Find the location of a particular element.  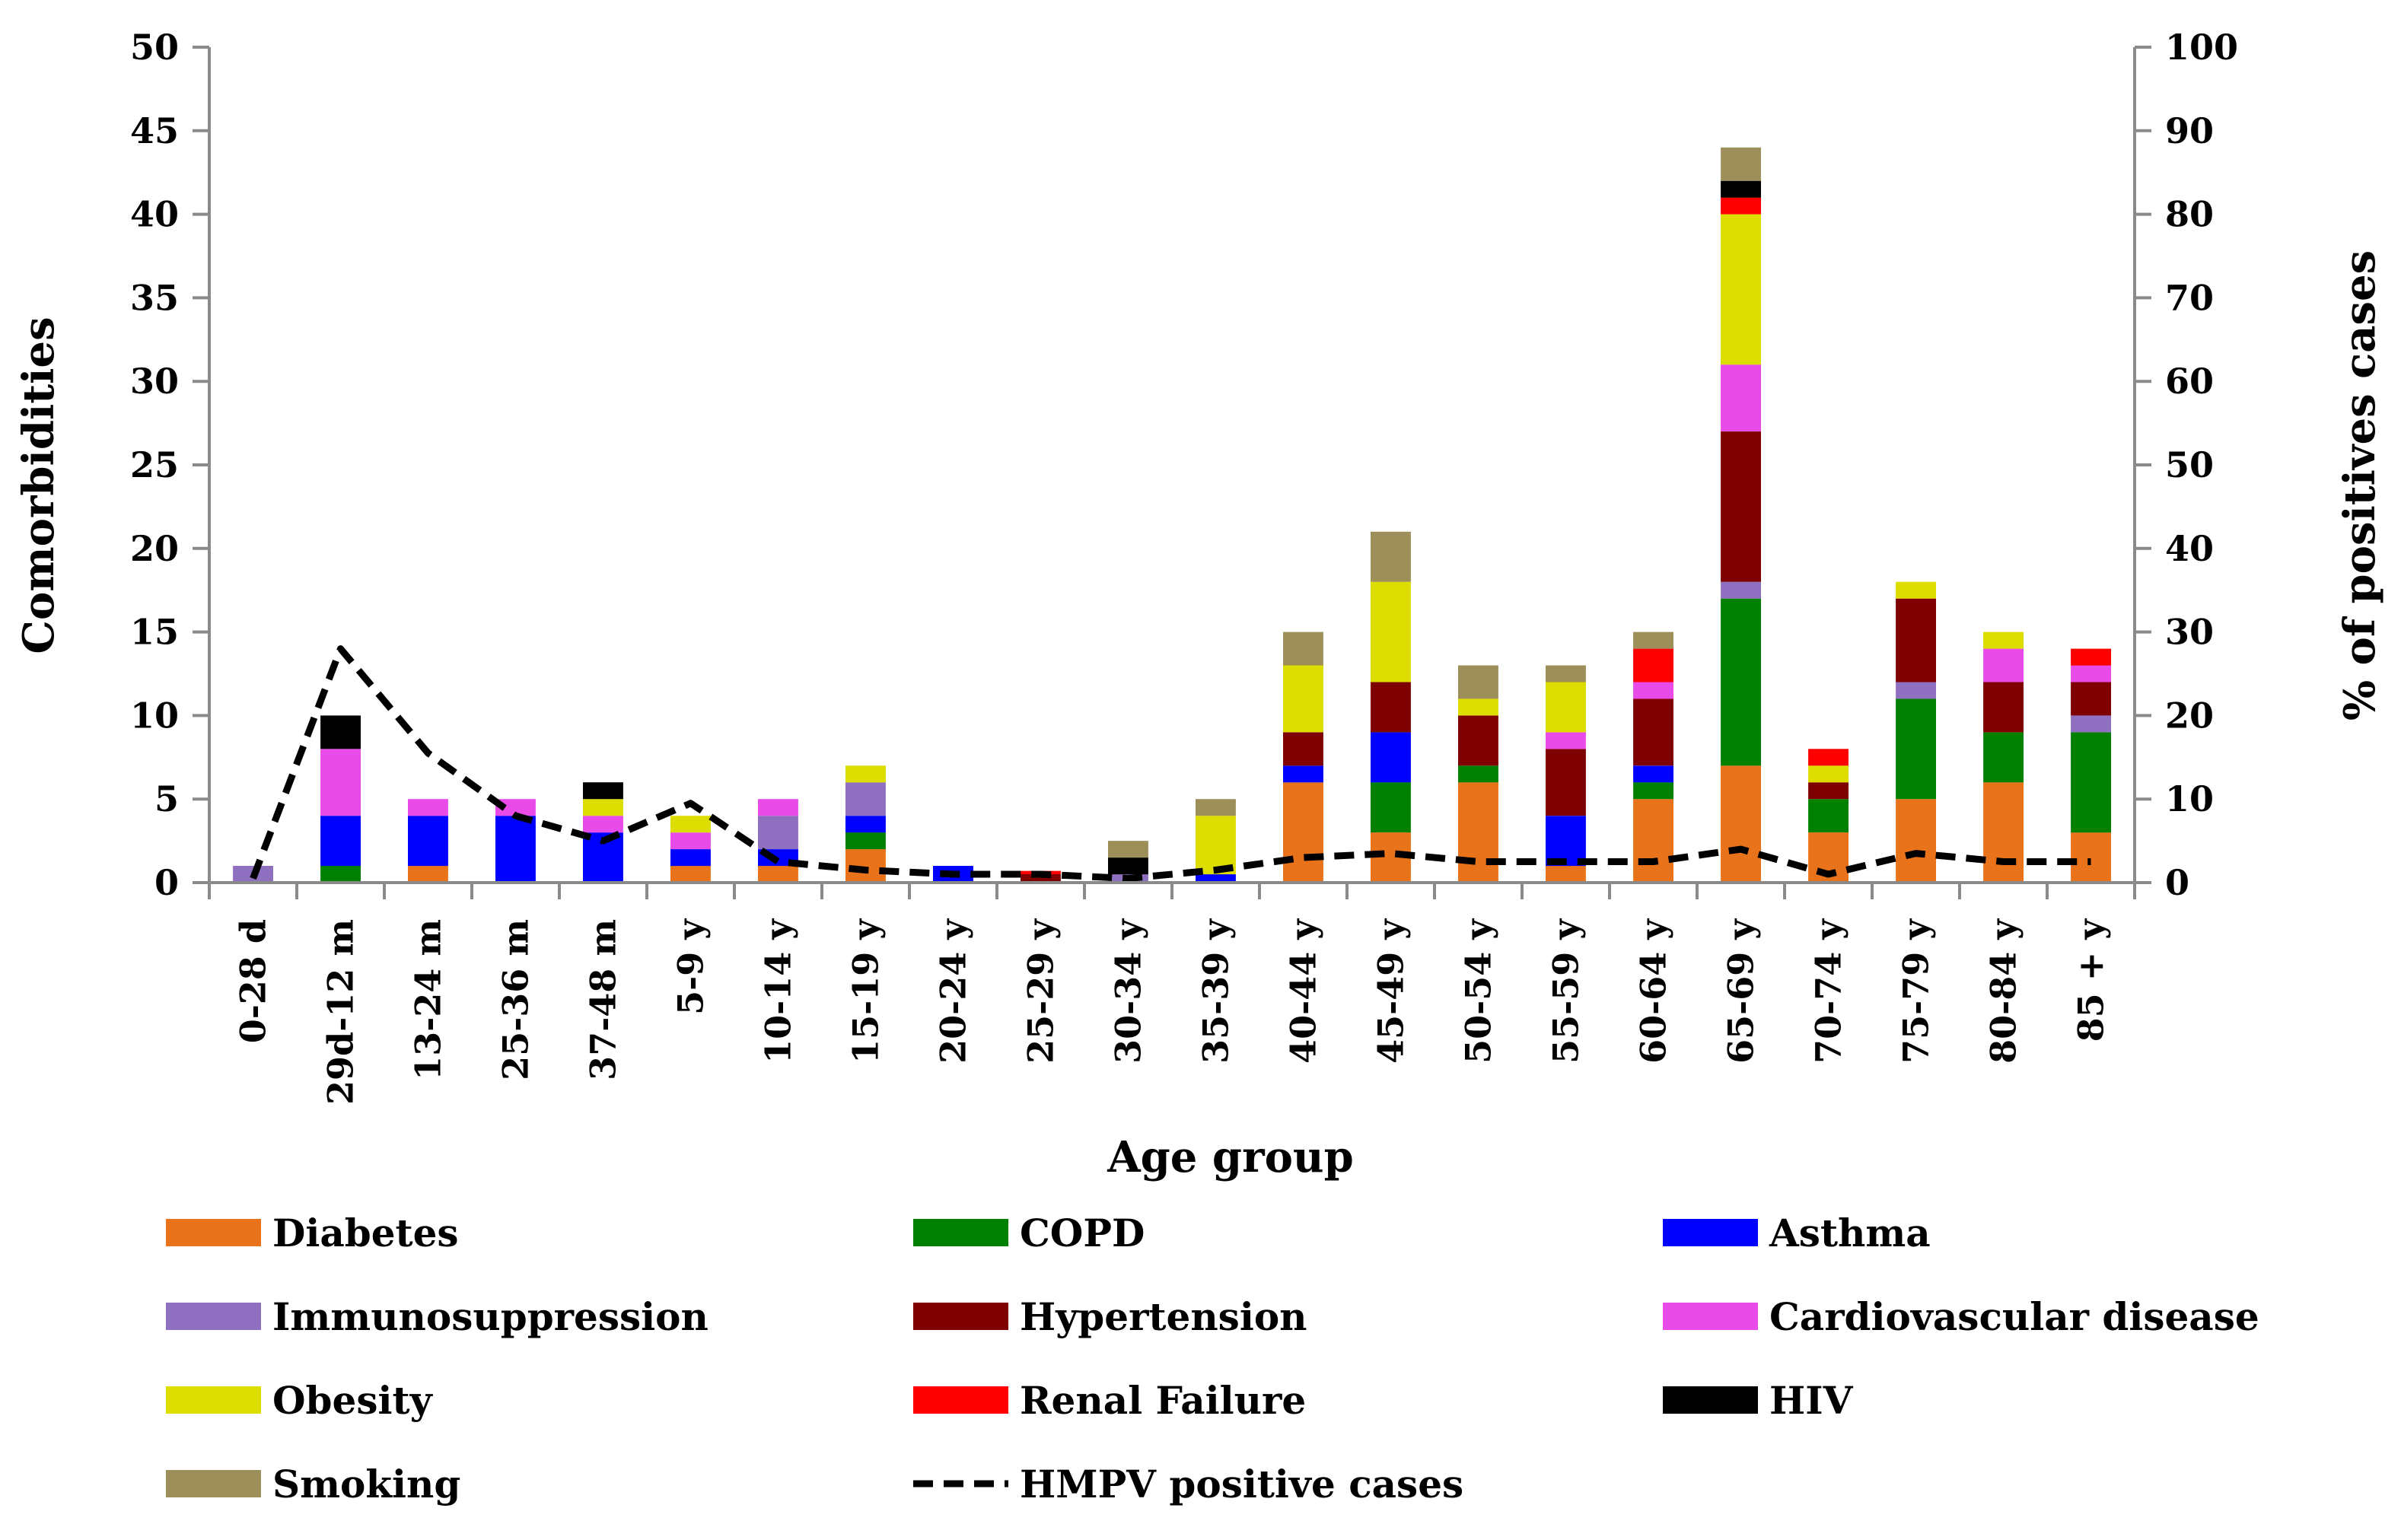

legend-item: Renal Failure is located at coordinates (1109, 1400).